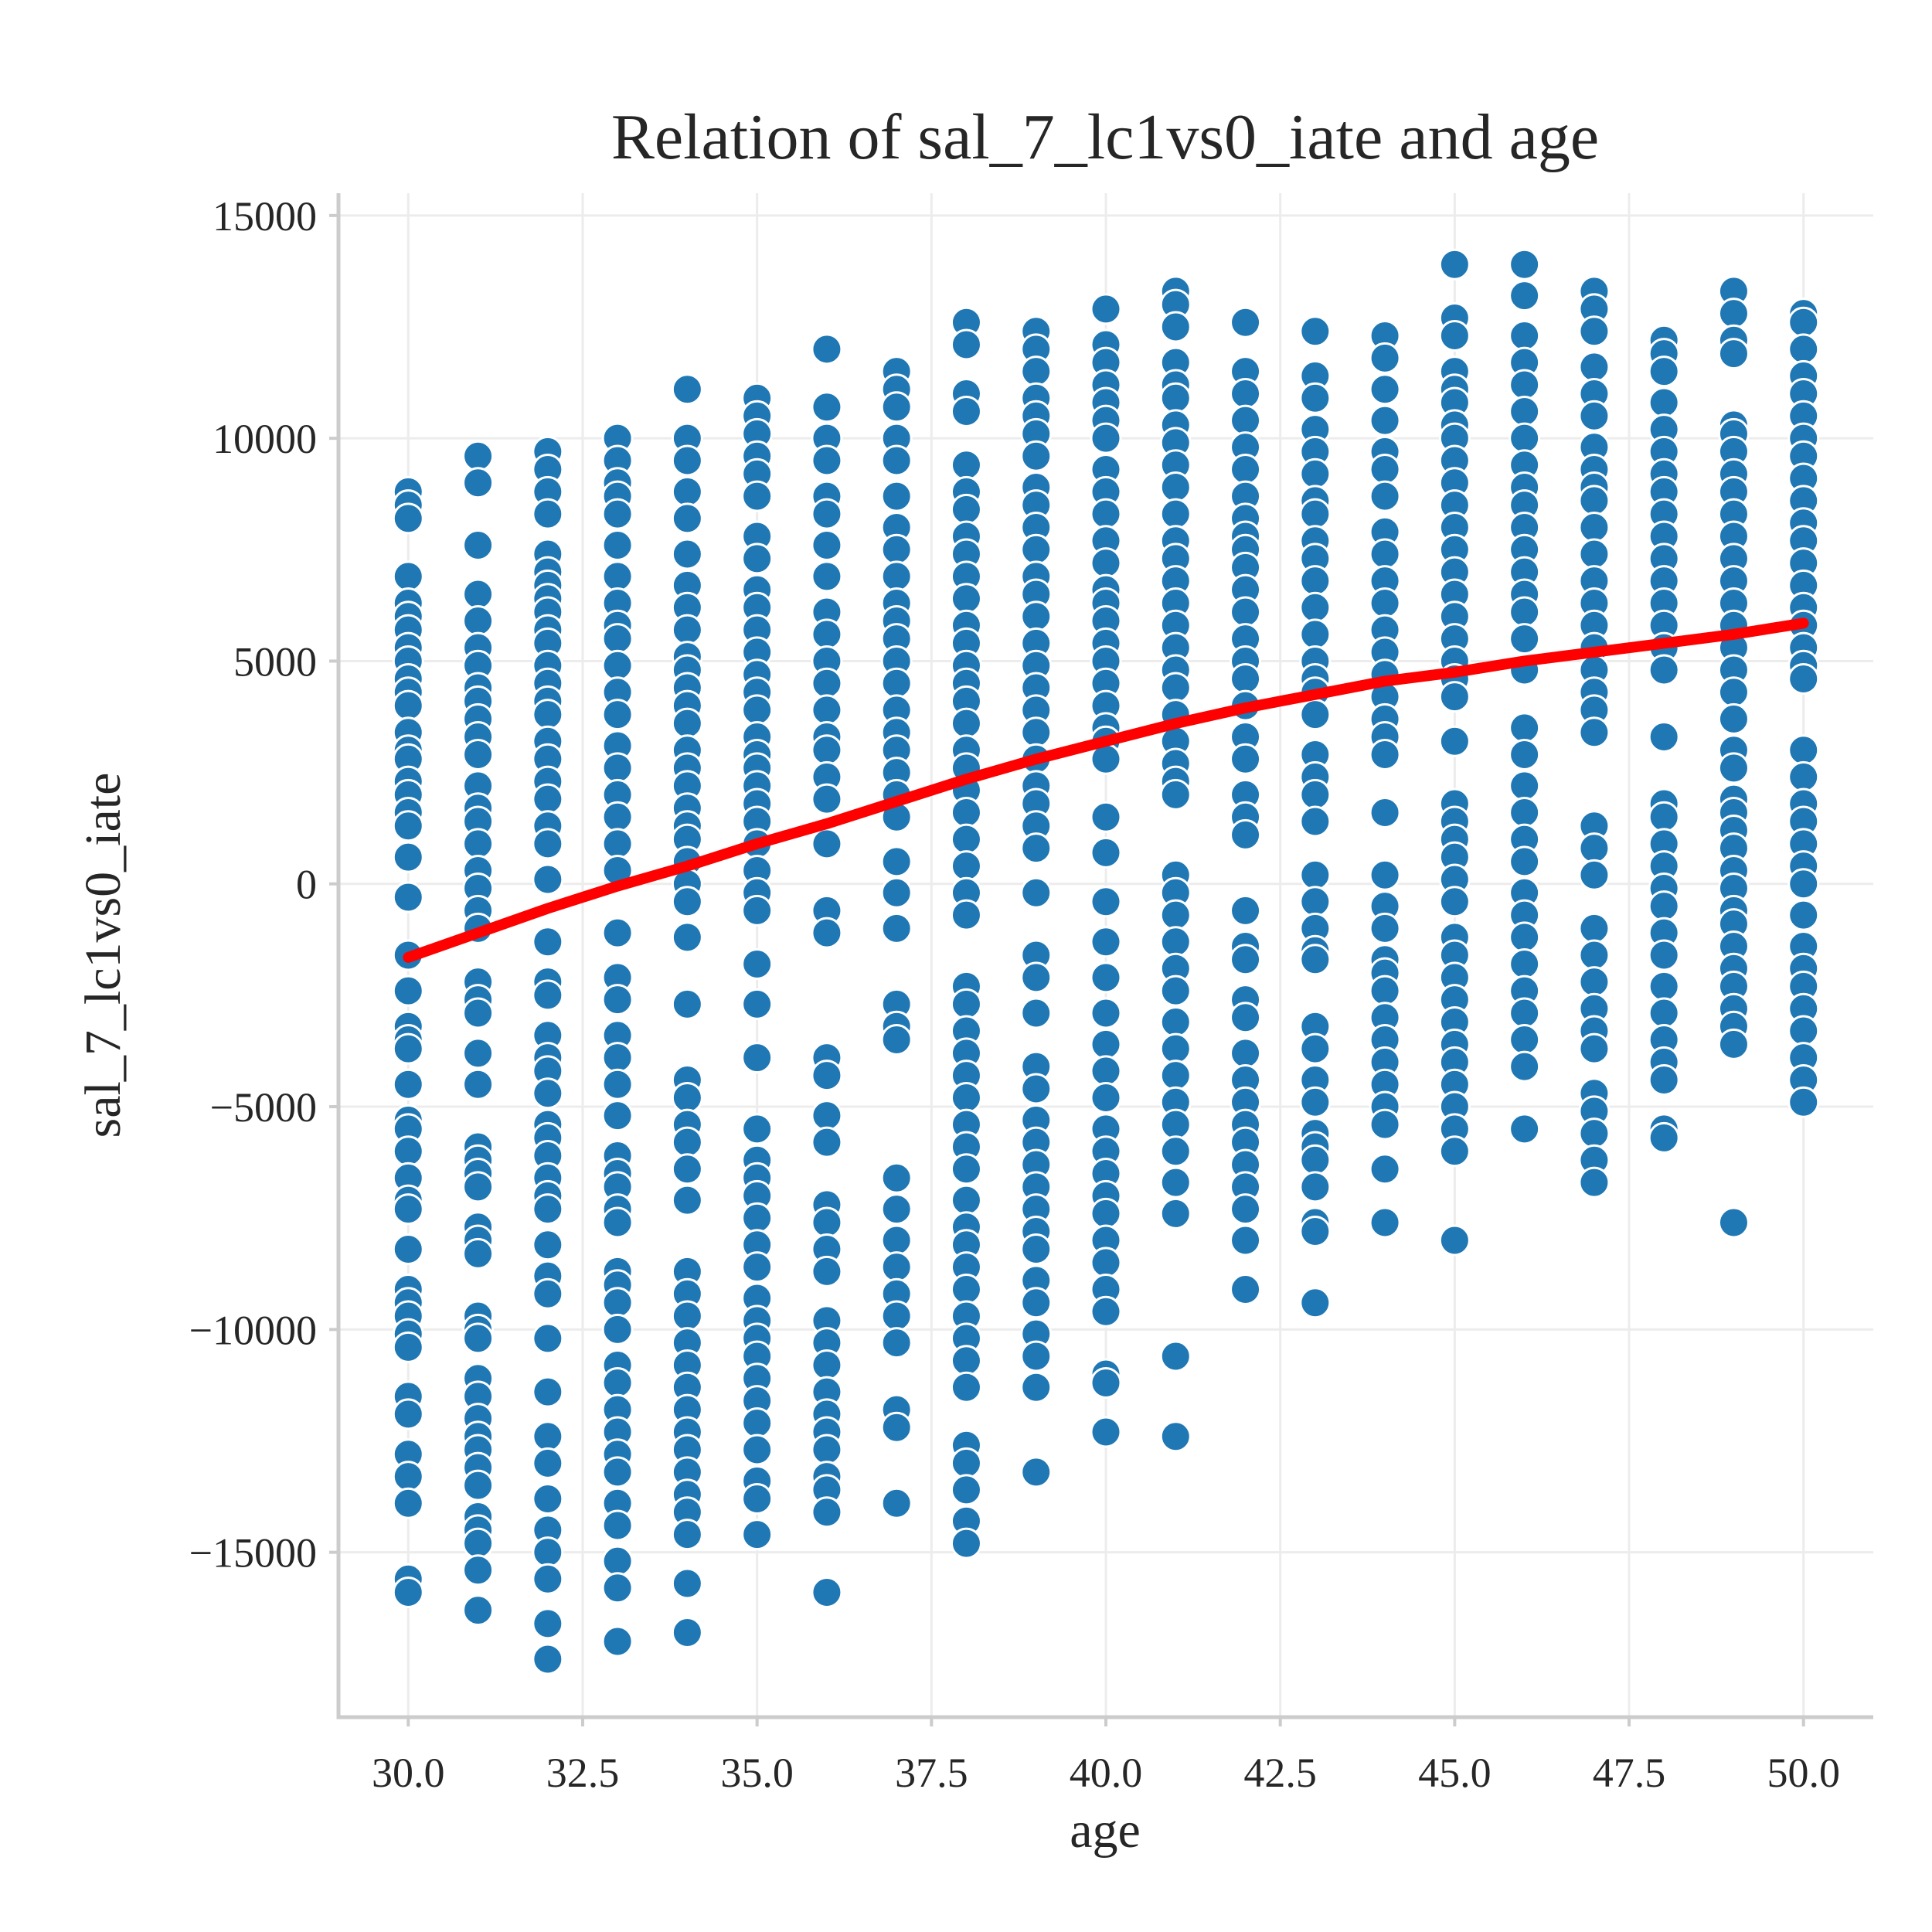 Image resolution: width=1932 pixels, height=1932 pixels. What do you see at coordinates (275, 662) in the screenshot?
I see `y-tick-label: 5000` at bounding box center [275, 662].